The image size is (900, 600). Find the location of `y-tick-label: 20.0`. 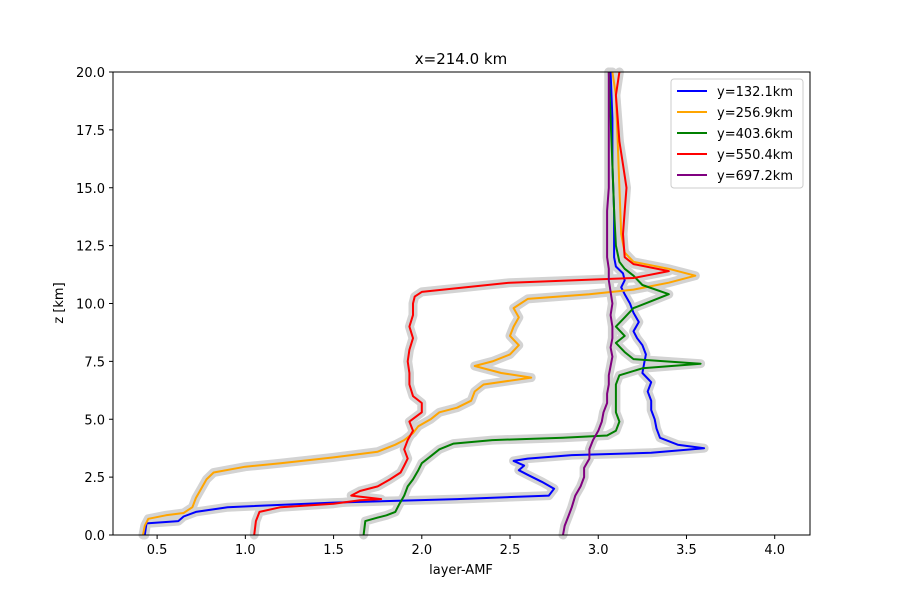

y-tick-label: 20.0 is located at coordinates (90, 73).